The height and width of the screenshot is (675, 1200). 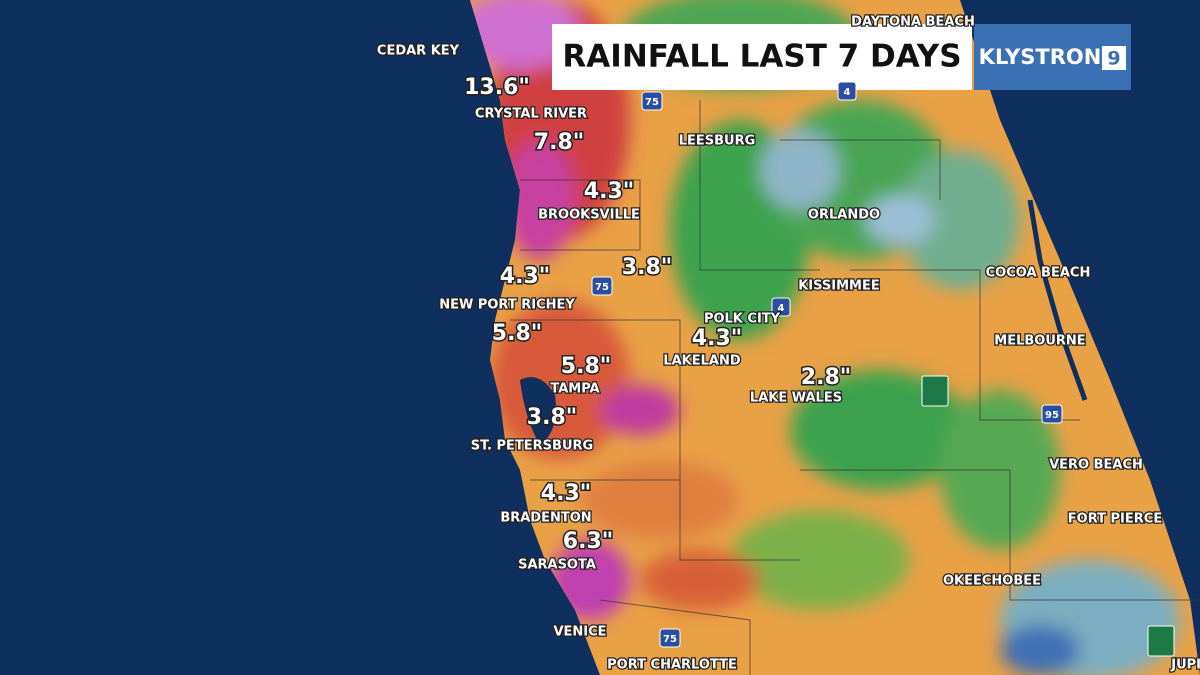 I want to click on city: ST. PETERSBURG, so click(x=532, y=446).